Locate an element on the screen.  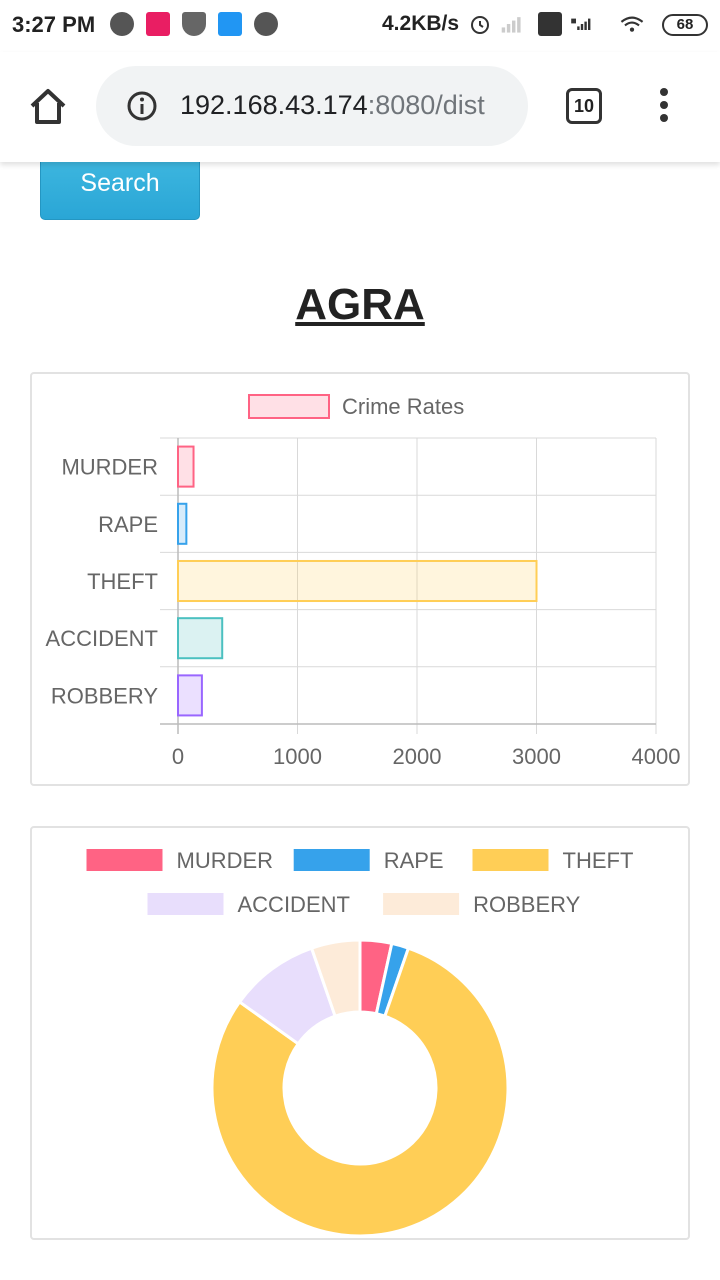
y-tick-label-robbery: ROBBERY is located at coordinates (105, 695).